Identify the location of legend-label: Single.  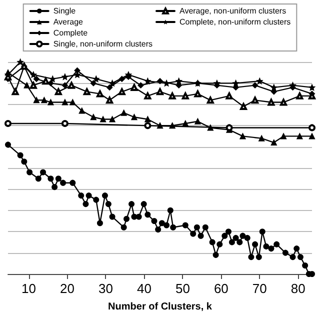
(64, 11).